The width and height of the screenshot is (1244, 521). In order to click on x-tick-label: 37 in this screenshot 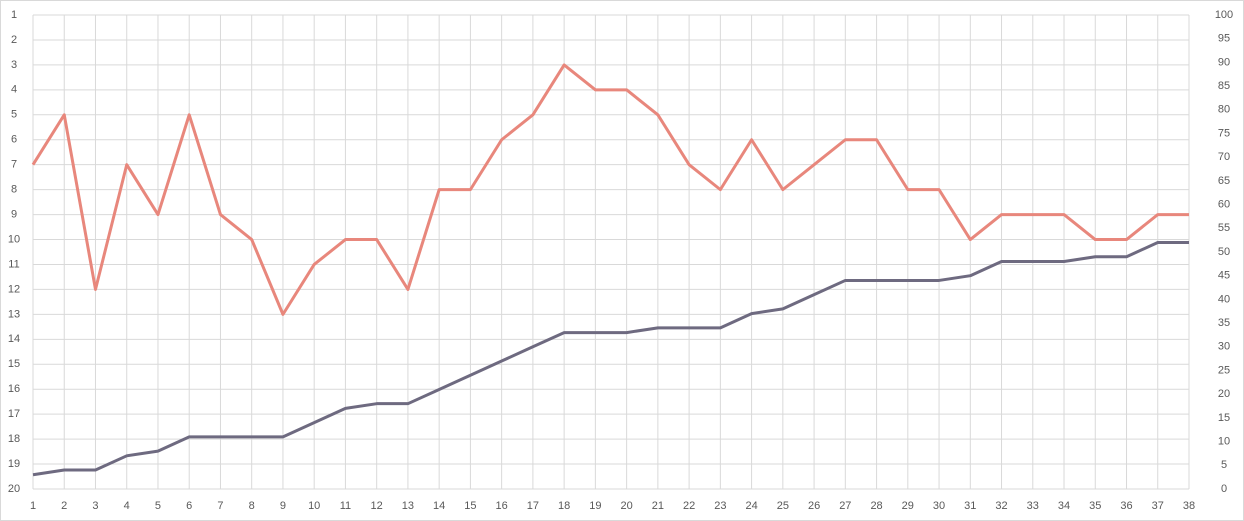, I will do `click(1158, 506)`.